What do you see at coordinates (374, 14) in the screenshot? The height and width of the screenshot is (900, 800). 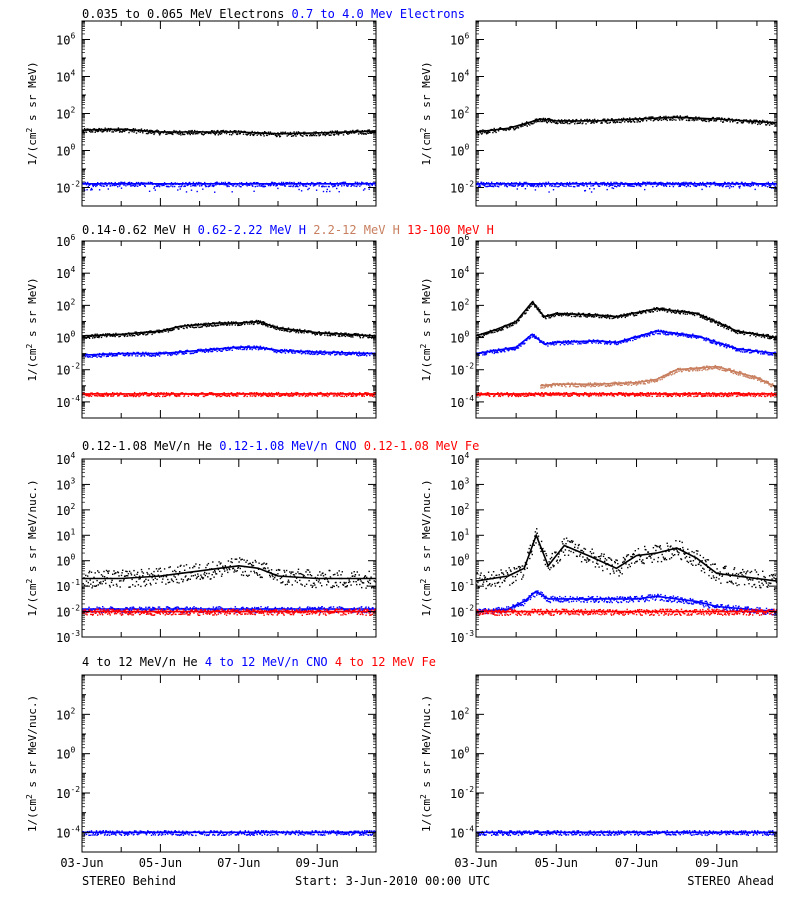 I see `series-title: 0.7 to 4.0 Mev Electrons` at bounding box center [374, 14].